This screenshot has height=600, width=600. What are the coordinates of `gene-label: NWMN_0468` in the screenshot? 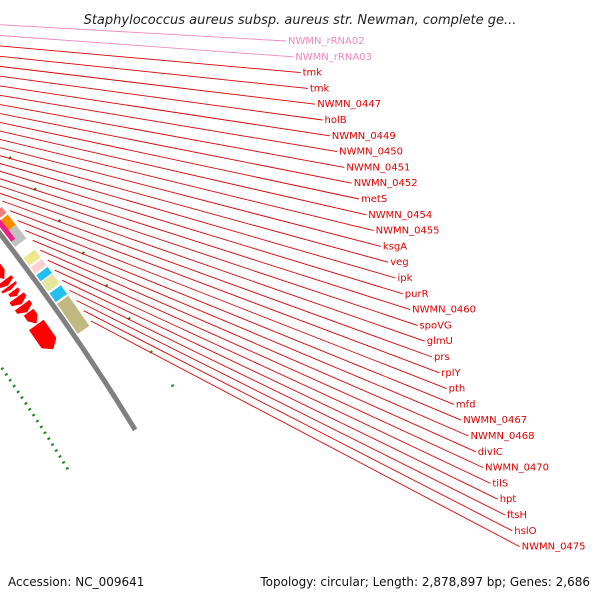 It's located at (503, 436).